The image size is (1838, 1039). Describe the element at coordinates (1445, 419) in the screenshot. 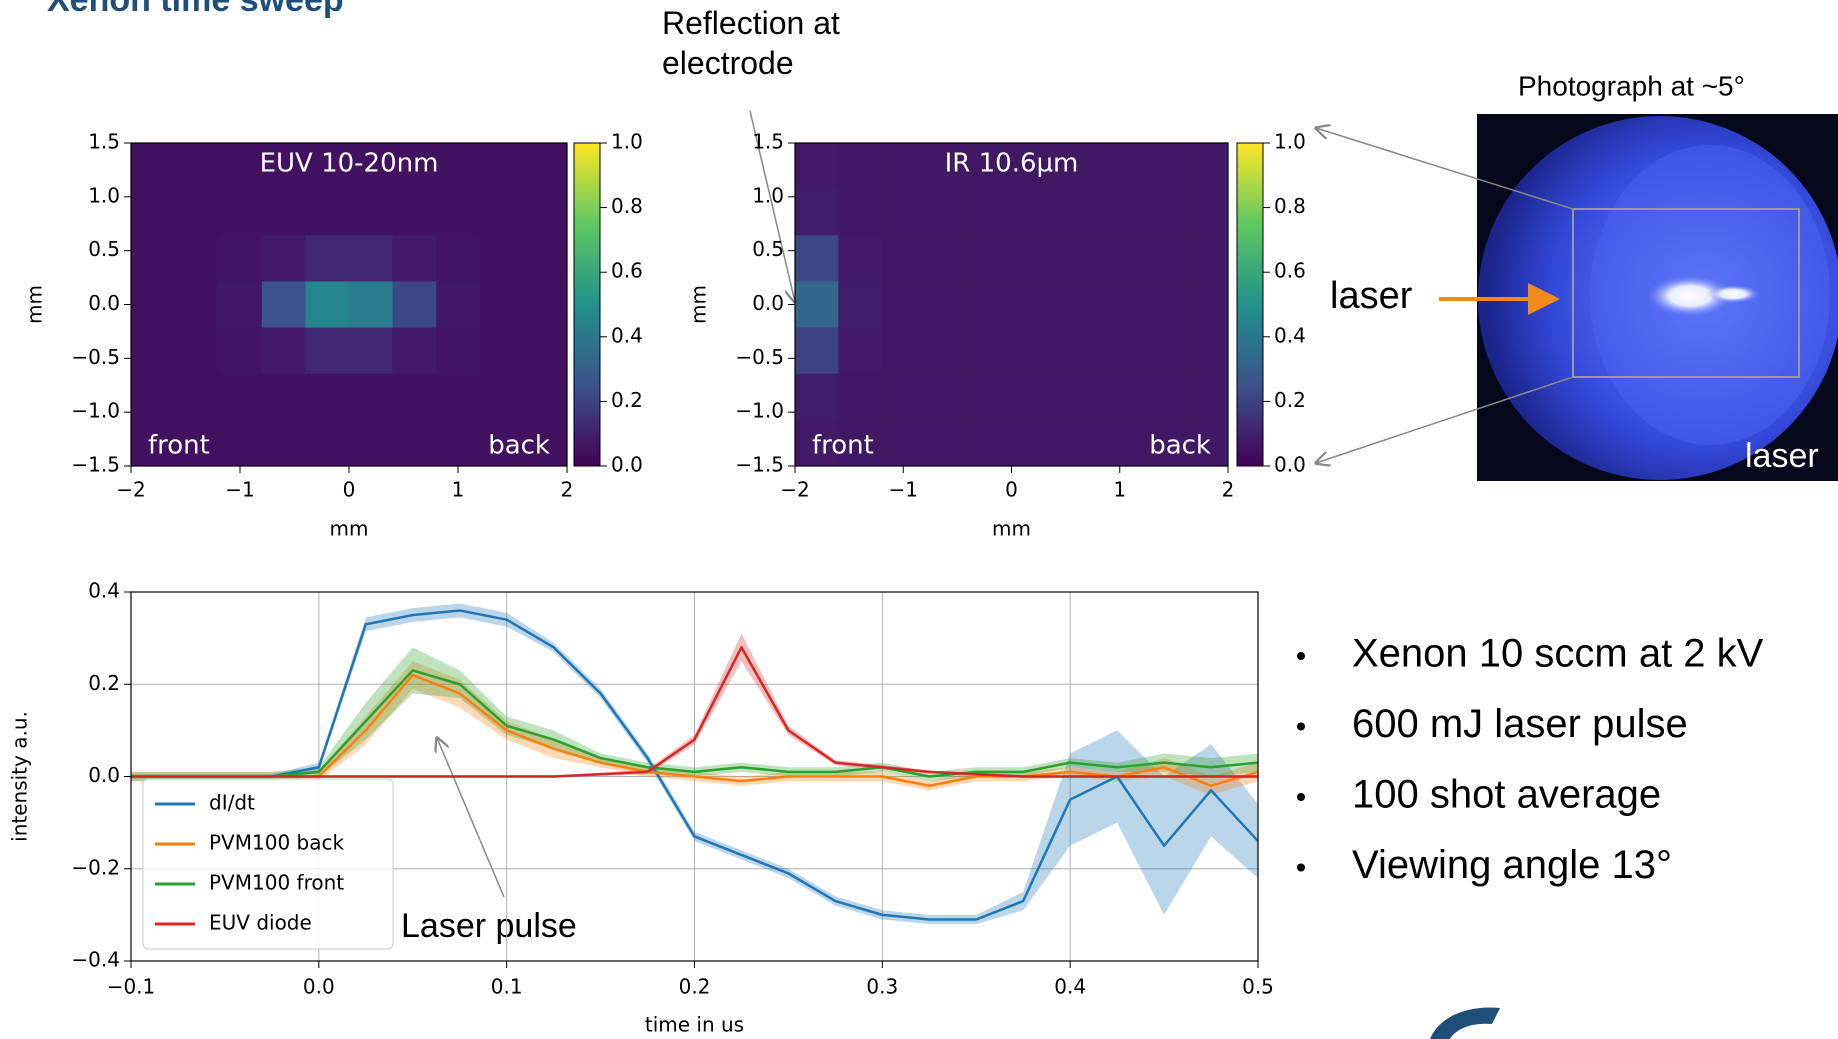

I see `zoom-arrow` at that location.